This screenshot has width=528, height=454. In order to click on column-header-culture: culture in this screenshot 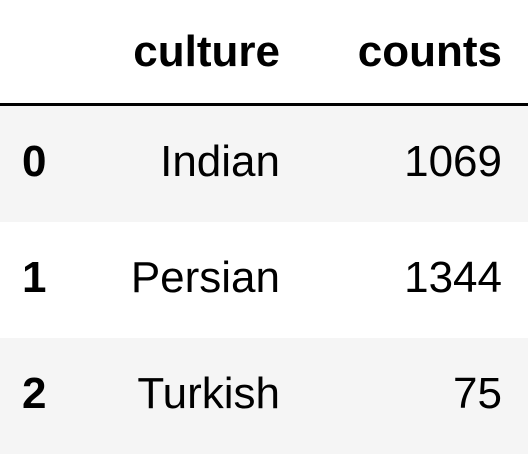, I will do `click(206, 51)`.